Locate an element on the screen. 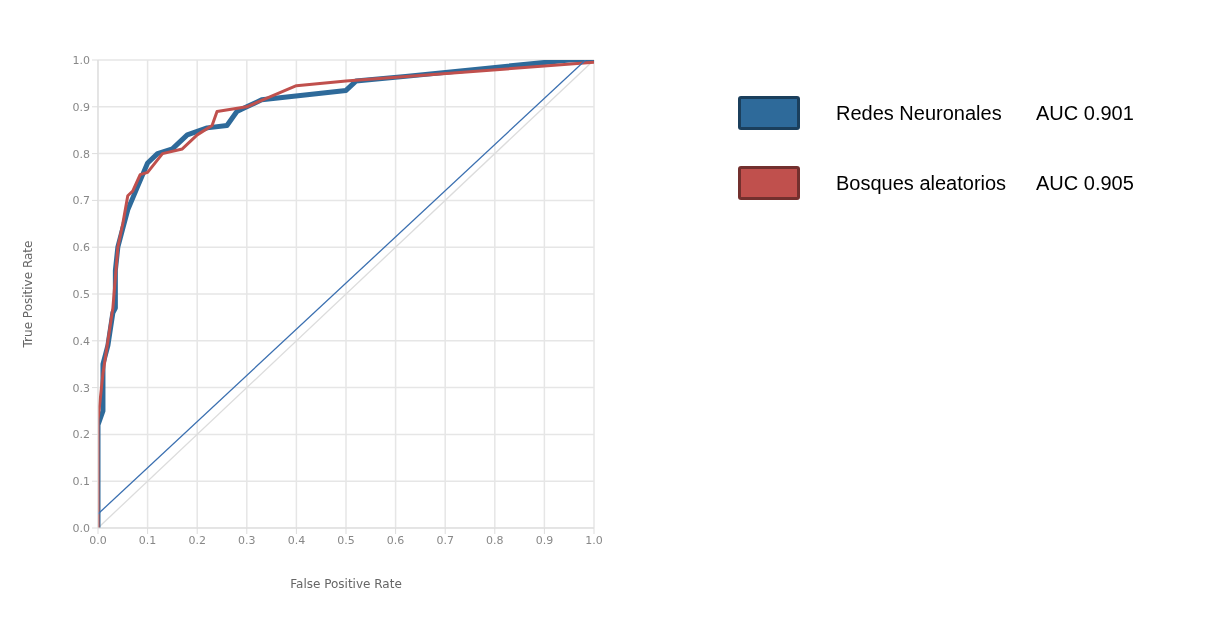  x-tick-label: 1.0 is located at coordinates (594, 540).